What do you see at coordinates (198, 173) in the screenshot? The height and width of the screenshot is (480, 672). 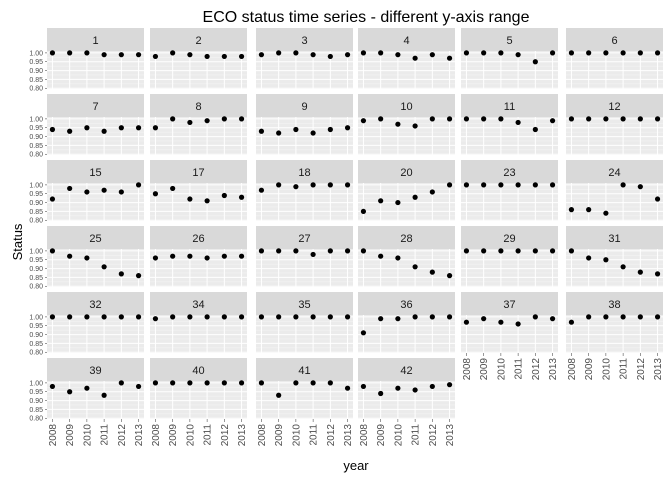 I see `facet-strip-label: 17` at bounding box center [198, 173].